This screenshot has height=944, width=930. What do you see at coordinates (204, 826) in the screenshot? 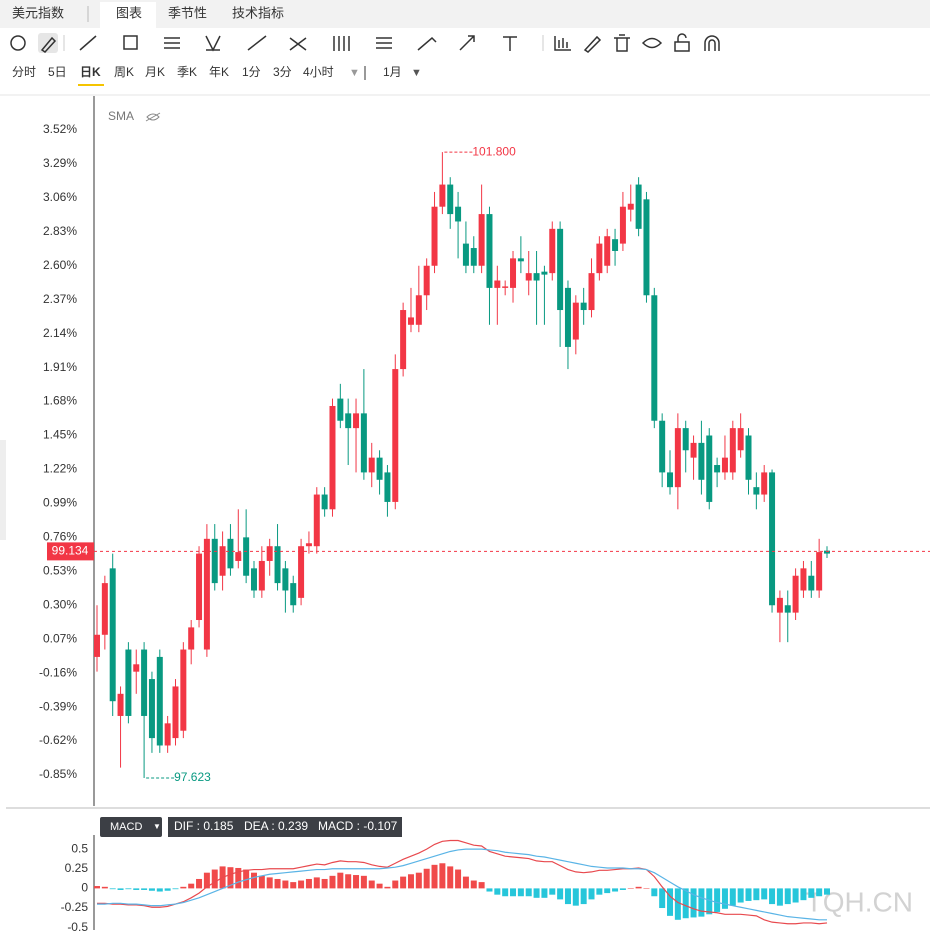
I see `macd-readout: DIF : 0.185` at bounding box center [204, 826].